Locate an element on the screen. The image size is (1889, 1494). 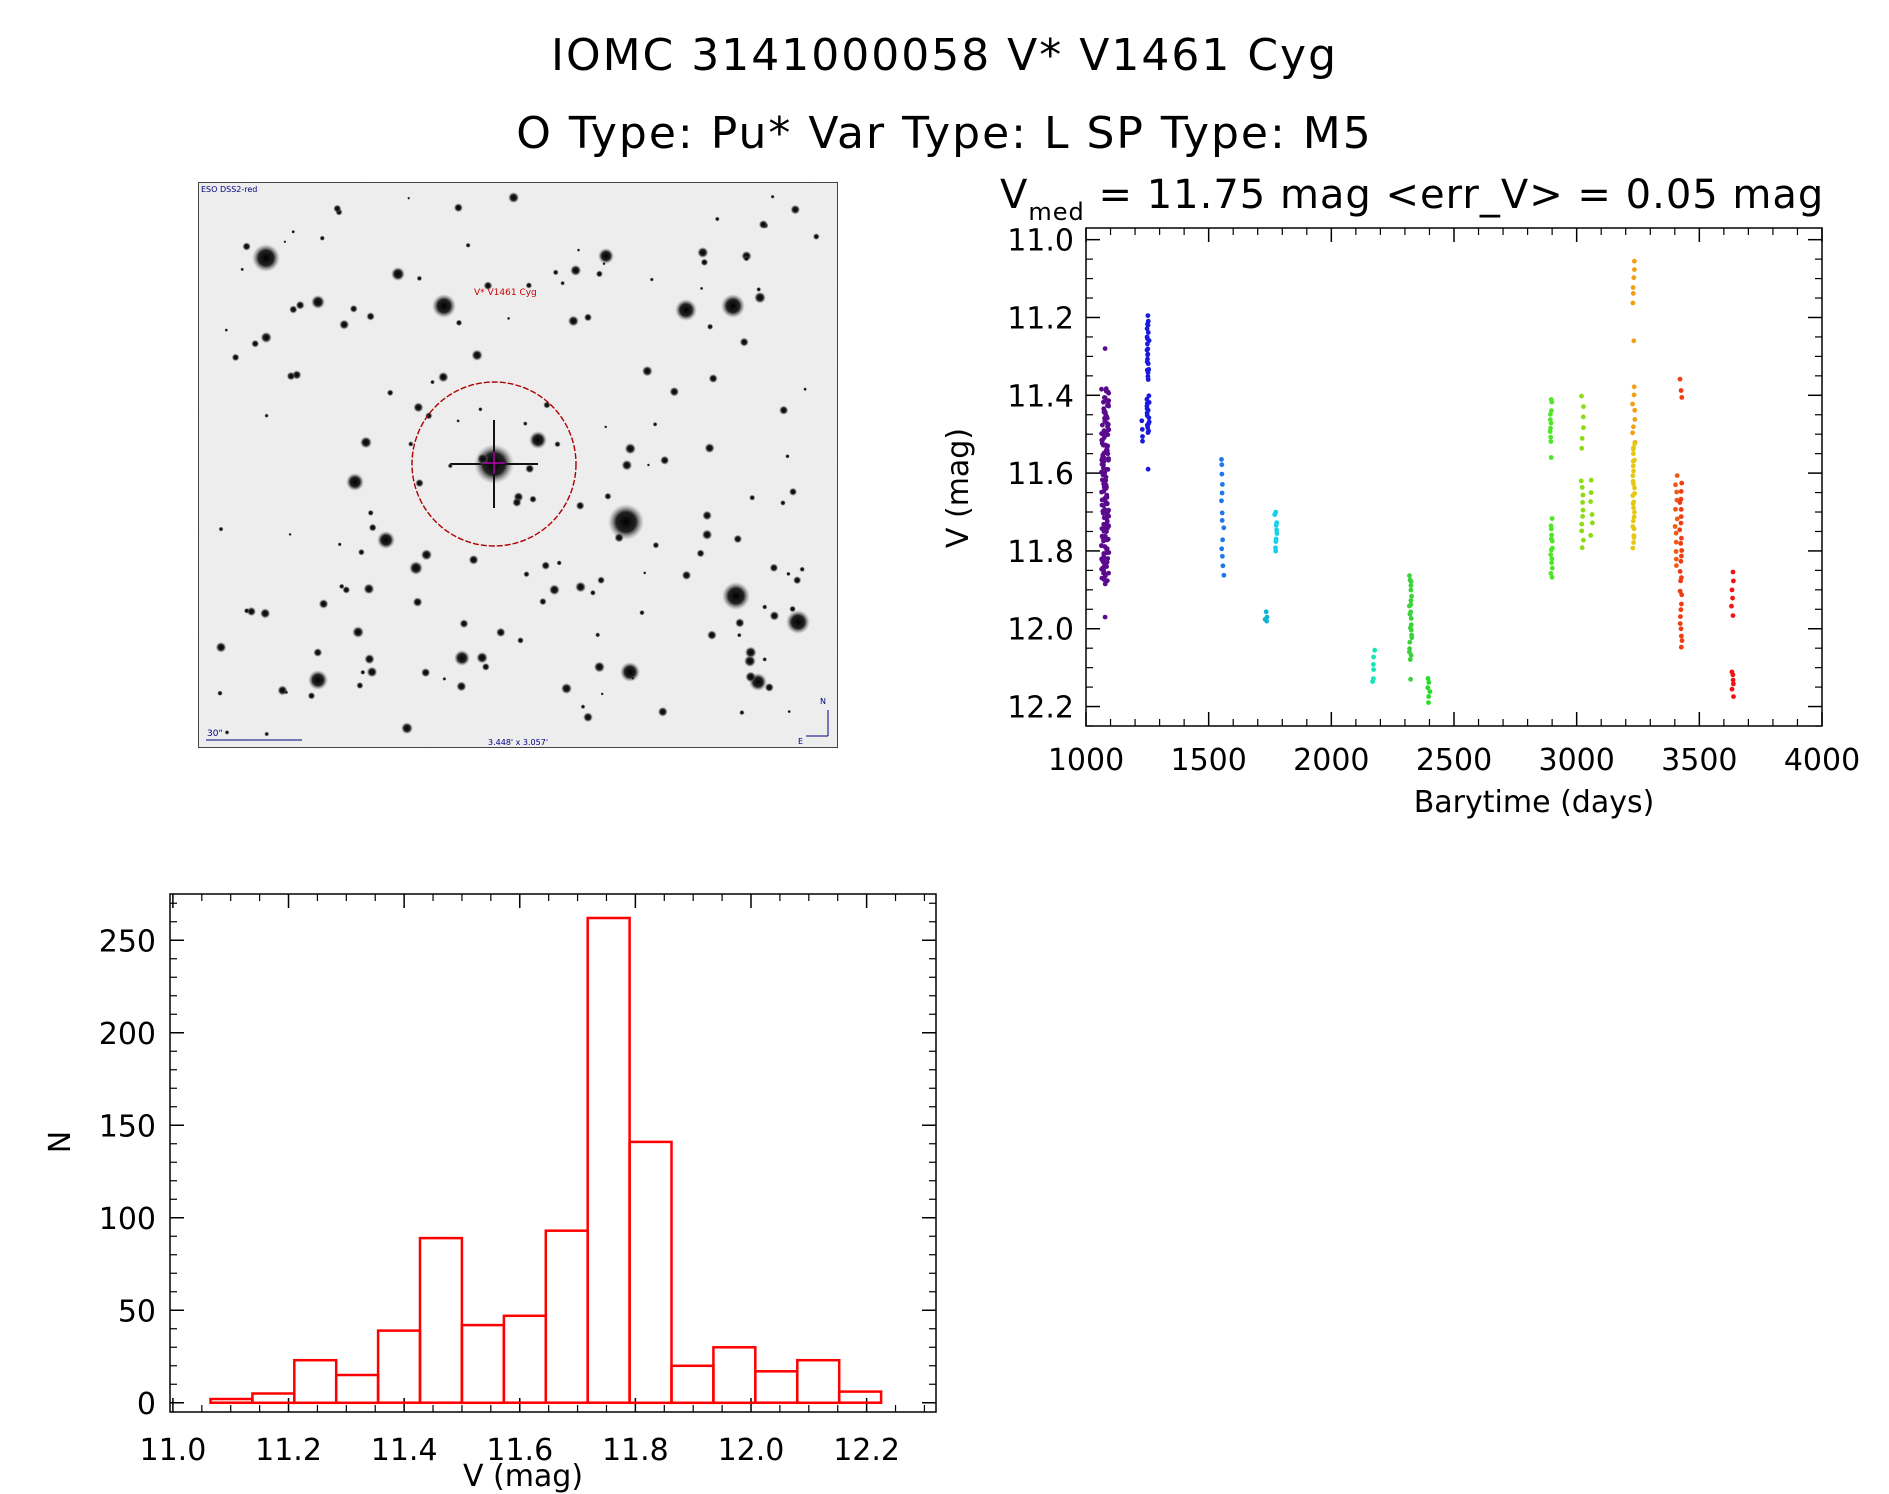
hist-ylabel: N is located at coordinates (60, 1142).